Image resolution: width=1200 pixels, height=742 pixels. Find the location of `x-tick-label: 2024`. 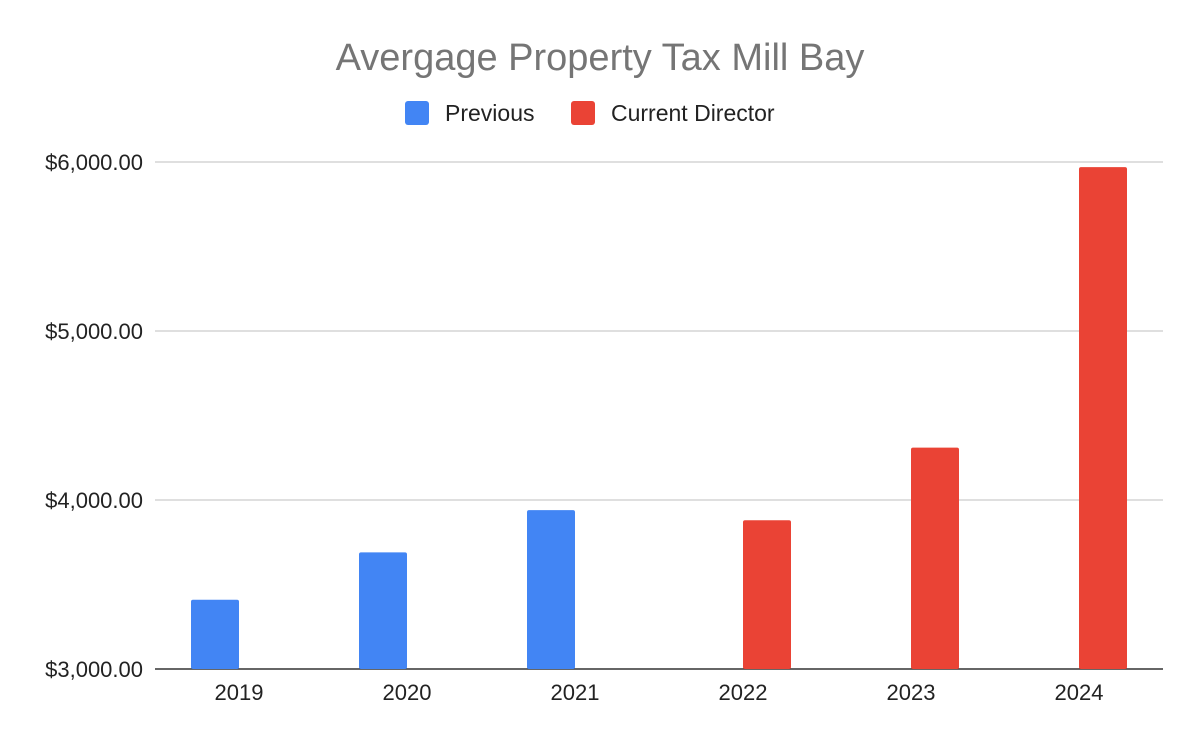

x-tick-label: 2024 is located at coordinates (1079, 692).